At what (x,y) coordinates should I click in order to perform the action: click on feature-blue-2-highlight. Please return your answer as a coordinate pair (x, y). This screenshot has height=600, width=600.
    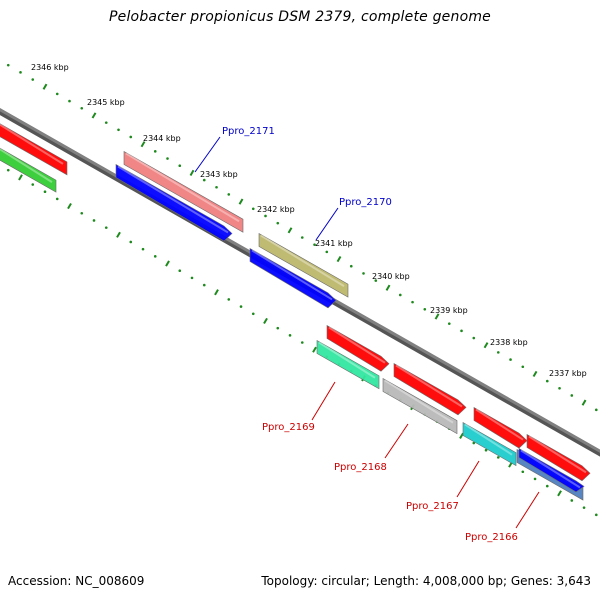
    Looking at the image, I should click on (292, 275).